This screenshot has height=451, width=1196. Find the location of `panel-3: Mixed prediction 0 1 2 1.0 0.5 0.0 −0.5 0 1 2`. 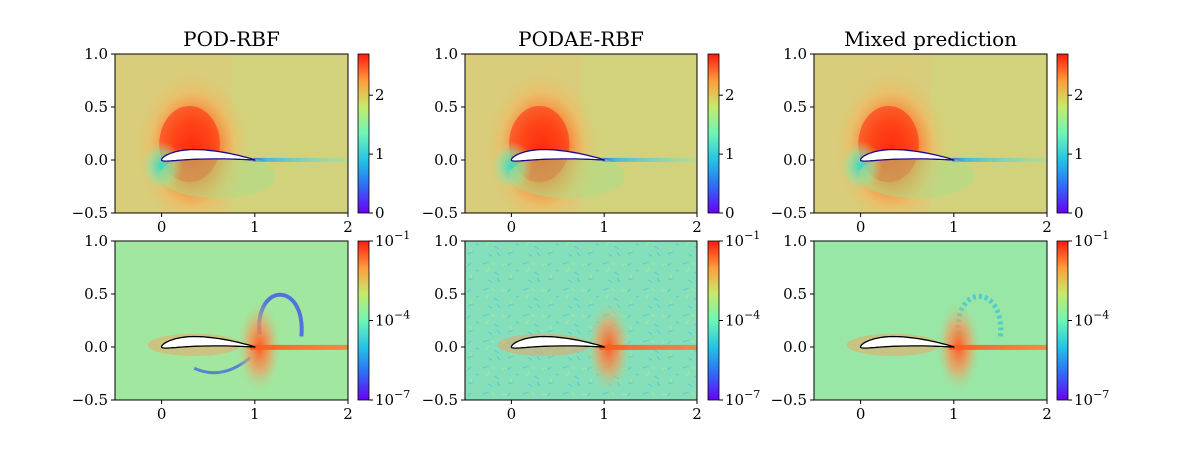

panel-3: Mixed prediction 0 1 2 1.0 0.5 0.0 −0.5 0 1 2 is located at coordinates (927, 131).